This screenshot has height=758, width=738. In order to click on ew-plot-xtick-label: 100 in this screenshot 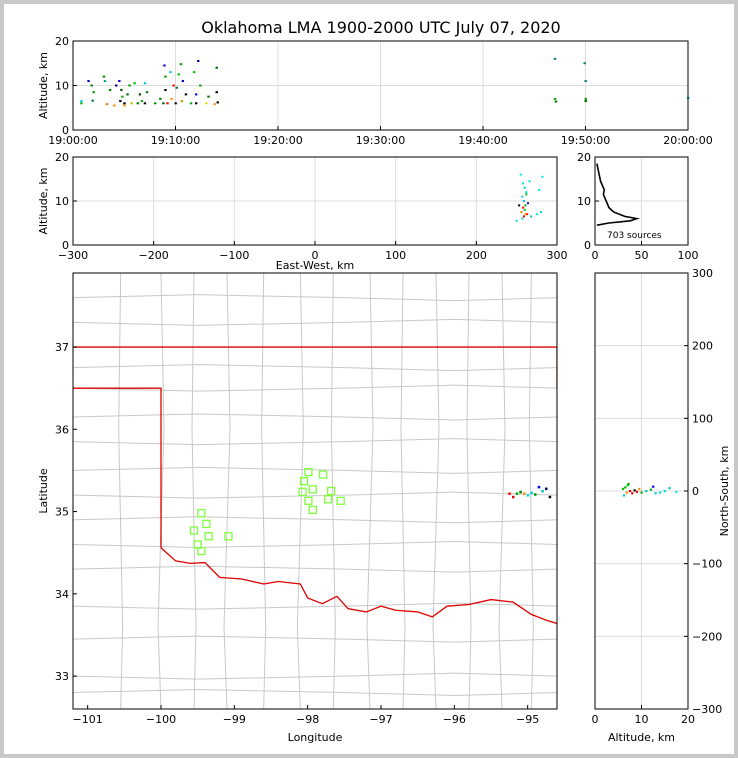, I will do `click(395, 255)`.